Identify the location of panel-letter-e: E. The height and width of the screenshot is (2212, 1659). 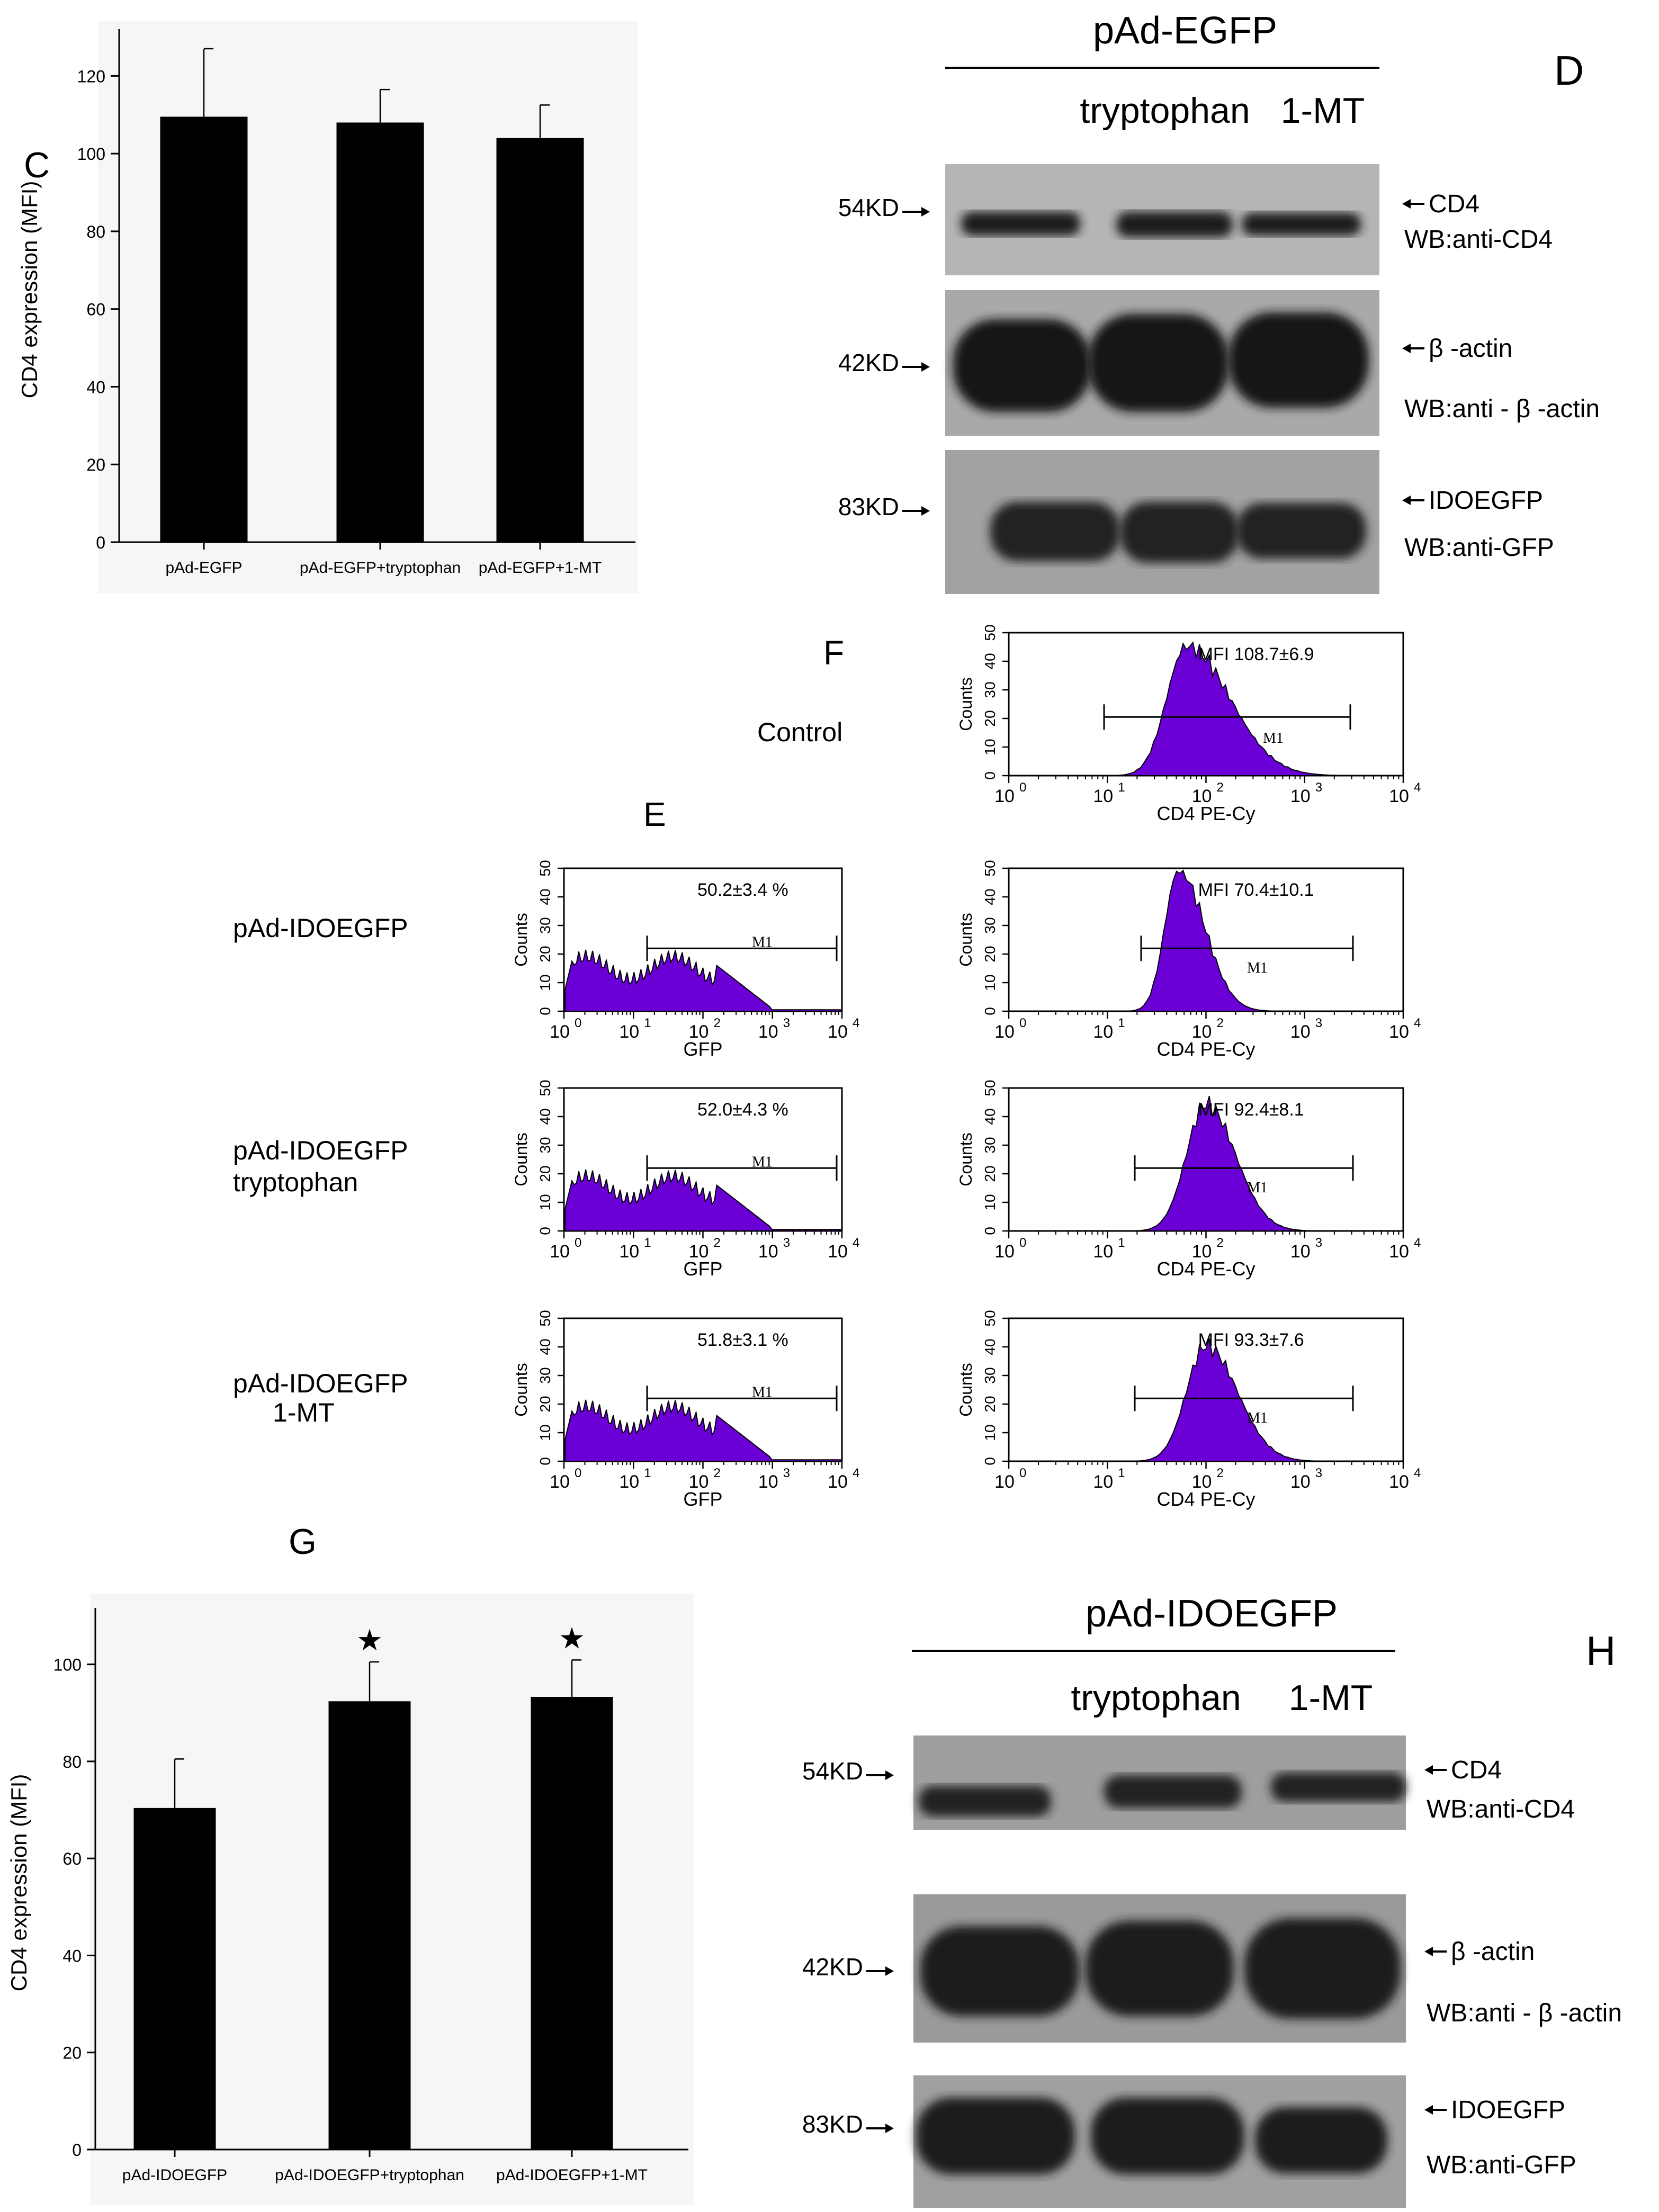
(654, 814).